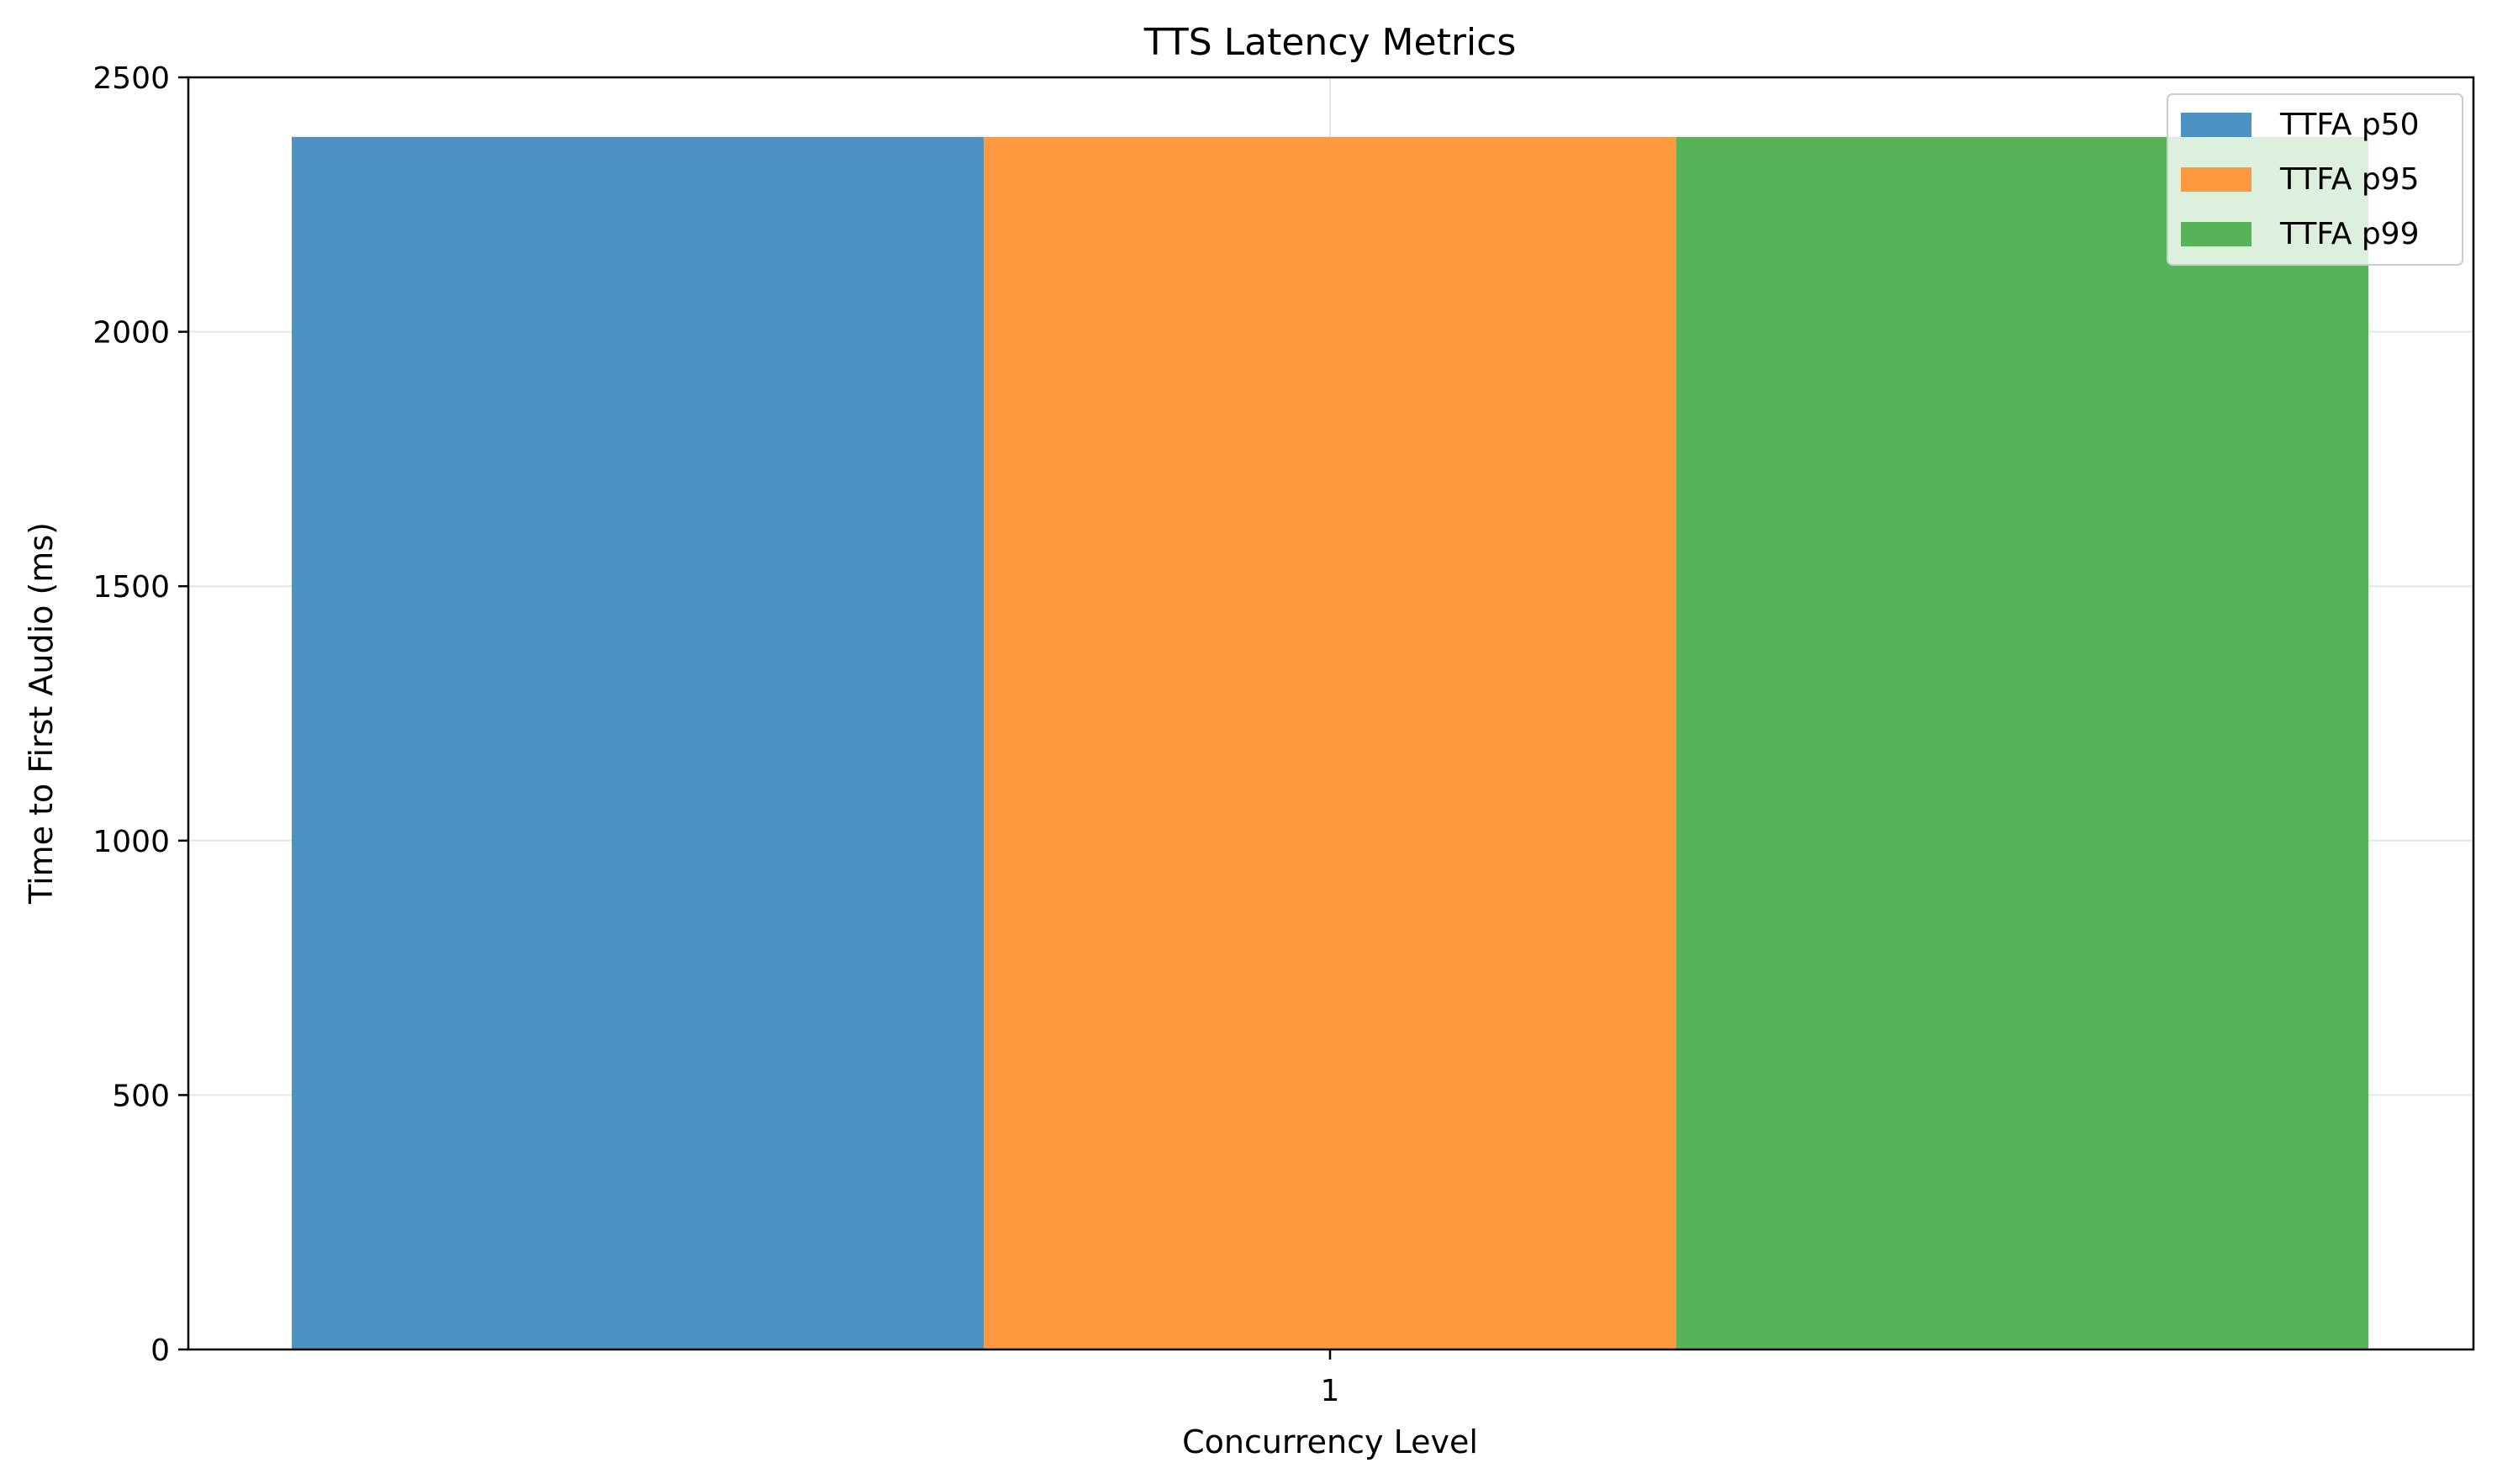 The image size is (2497, 1484). What do you see at coordinates (131, 333) in the screenshot?
I see `y-tick-label: 2000` at bounding box center [131, 333].